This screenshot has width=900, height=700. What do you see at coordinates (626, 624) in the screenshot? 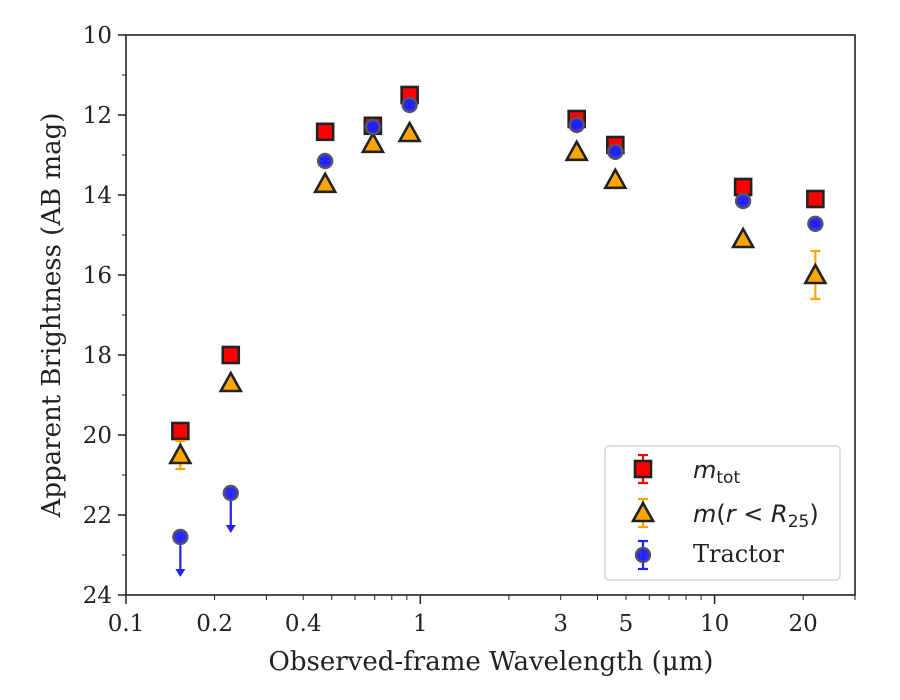
I see `x-tick-label: 5` at bounding box center [626, 624].